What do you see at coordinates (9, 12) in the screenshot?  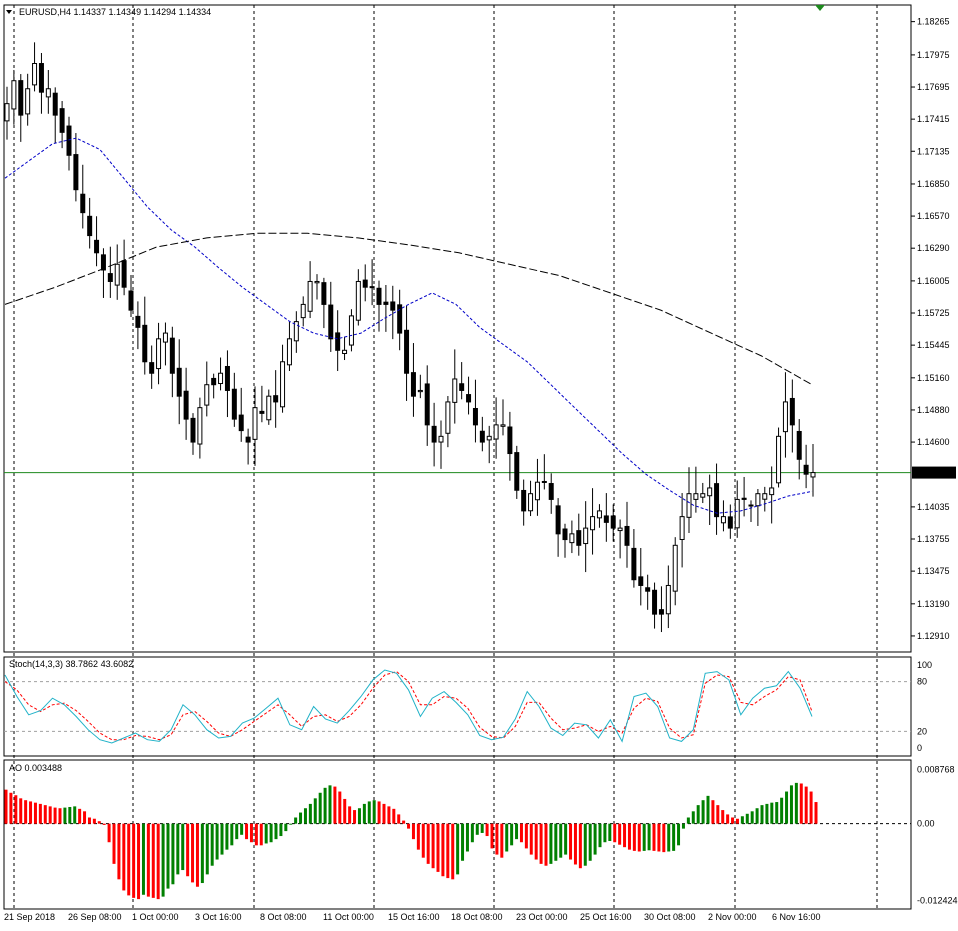 I see `dropdown-icon` at bounding box center [9, 12].